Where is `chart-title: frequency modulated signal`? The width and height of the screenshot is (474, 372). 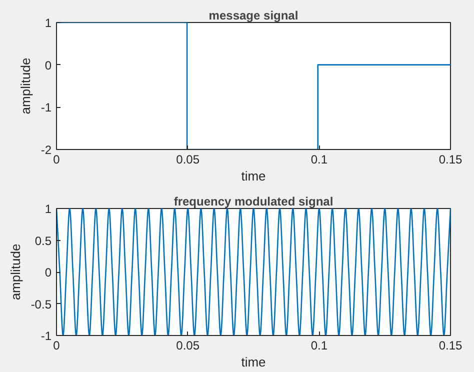 chart-title: frequency modulated signal is located at coordinates (254, 201).